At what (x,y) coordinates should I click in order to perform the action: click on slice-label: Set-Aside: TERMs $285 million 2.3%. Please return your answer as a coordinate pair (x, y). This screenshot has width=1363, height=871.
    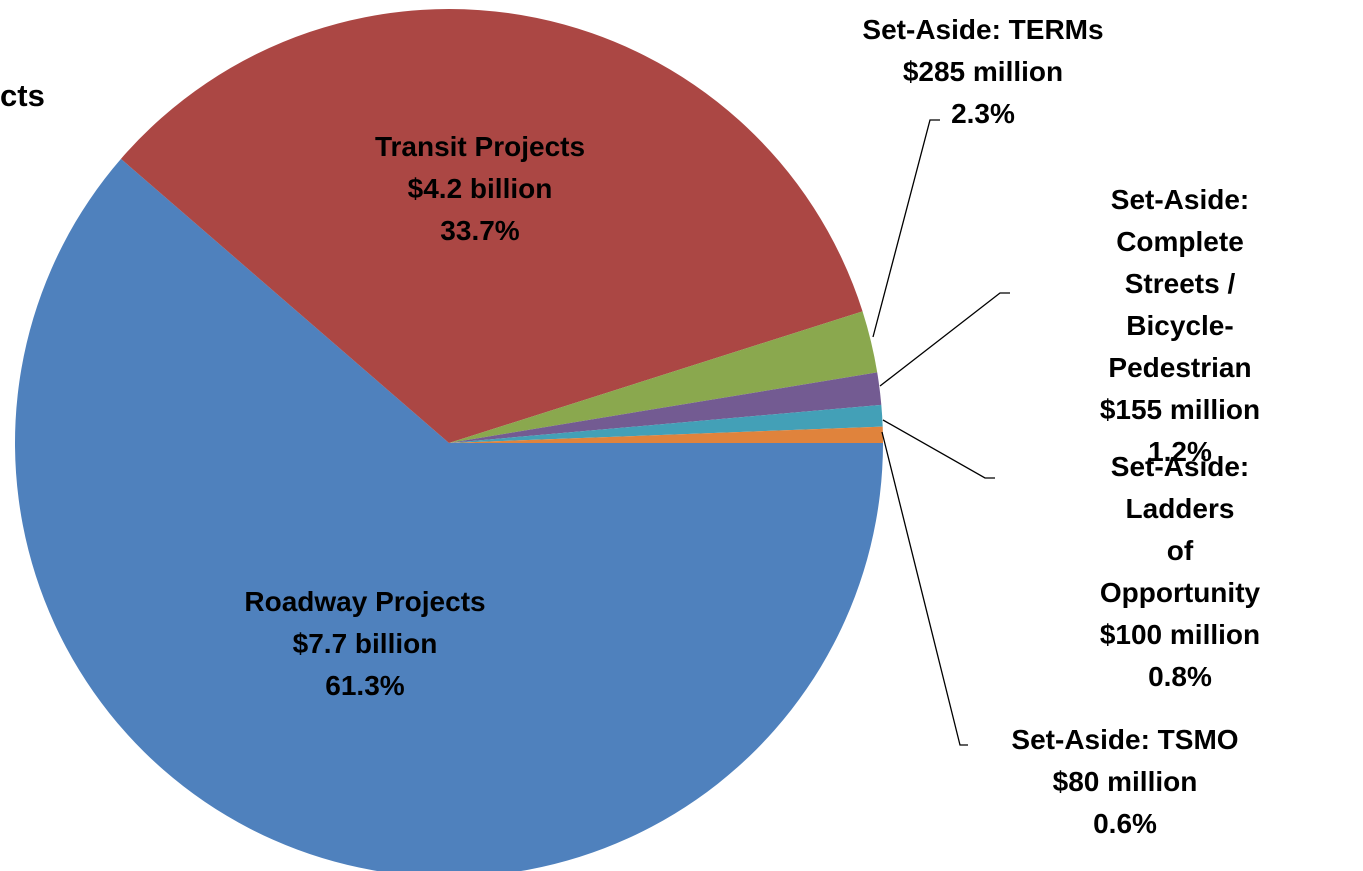
    Looking at the image, I should click on (982, 72).